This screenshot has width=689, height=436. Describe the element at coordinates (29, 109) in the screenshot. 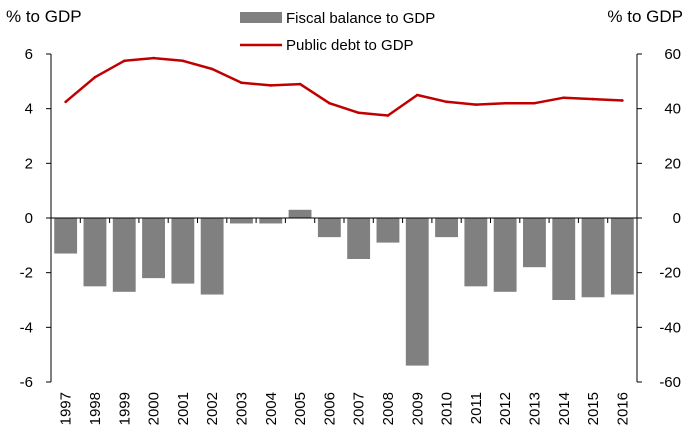

I see `left-tick-label: 4` at that location.